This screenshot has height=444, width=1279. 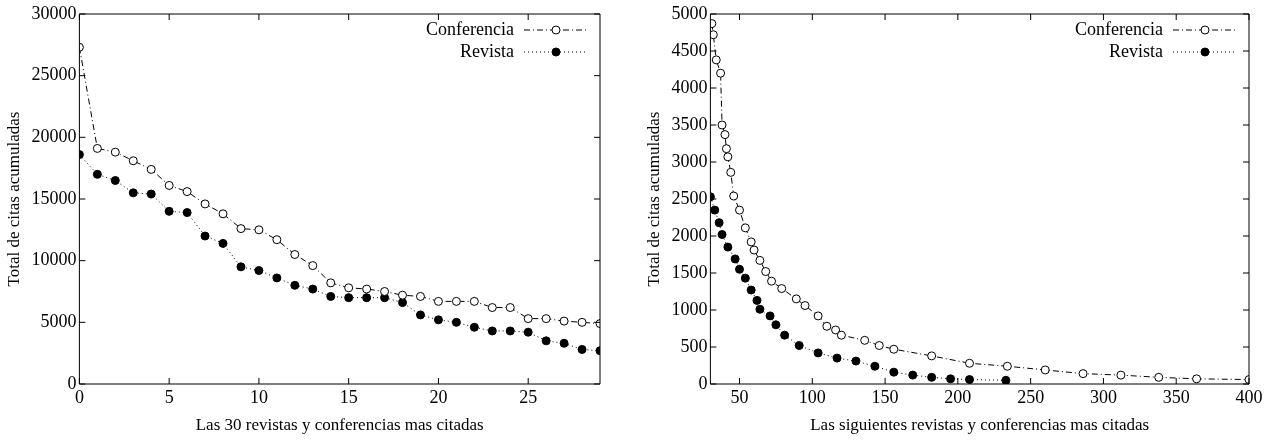 I want to click on y-tick-label: 20000, so click(x=54, y=136).